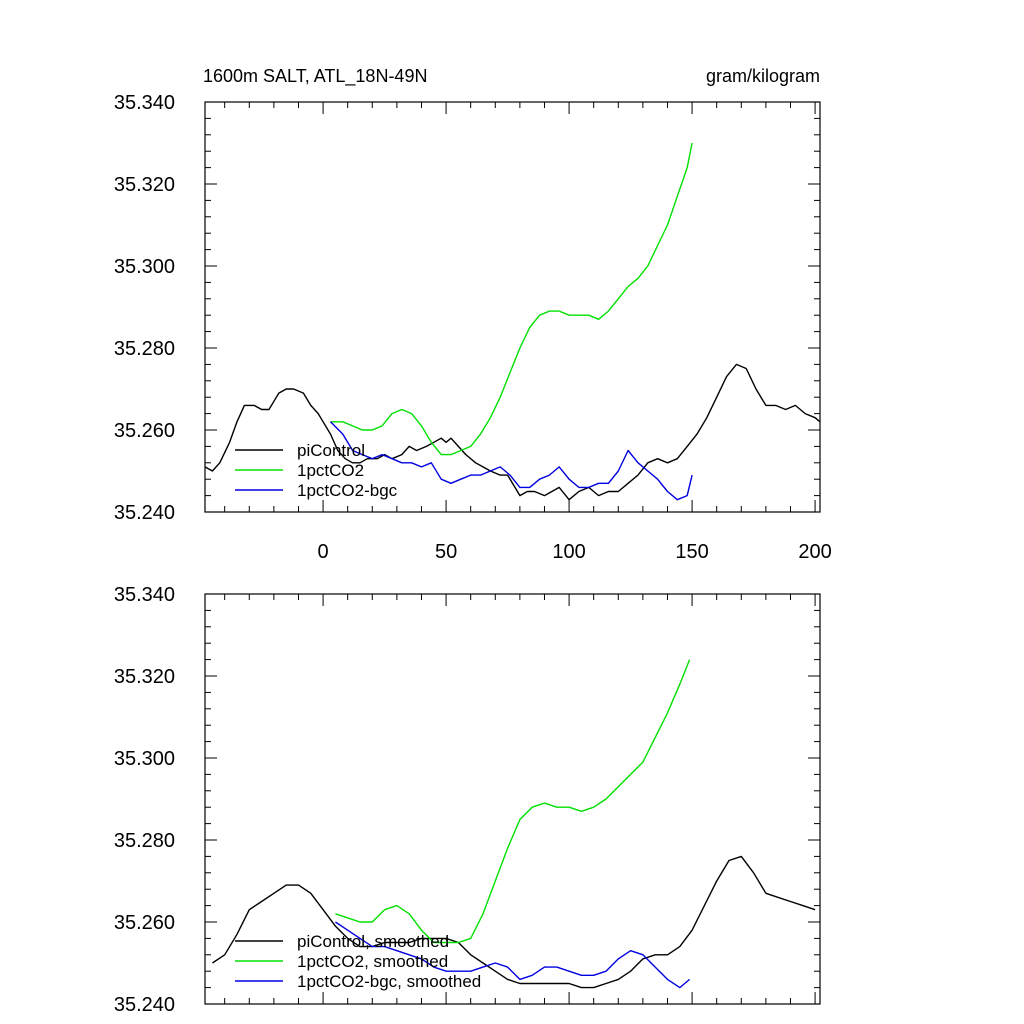  What do you see at coordinates (323, 552) in the screenshot?
I see `x-tick-label: 0` at bounding box center [323, 552].